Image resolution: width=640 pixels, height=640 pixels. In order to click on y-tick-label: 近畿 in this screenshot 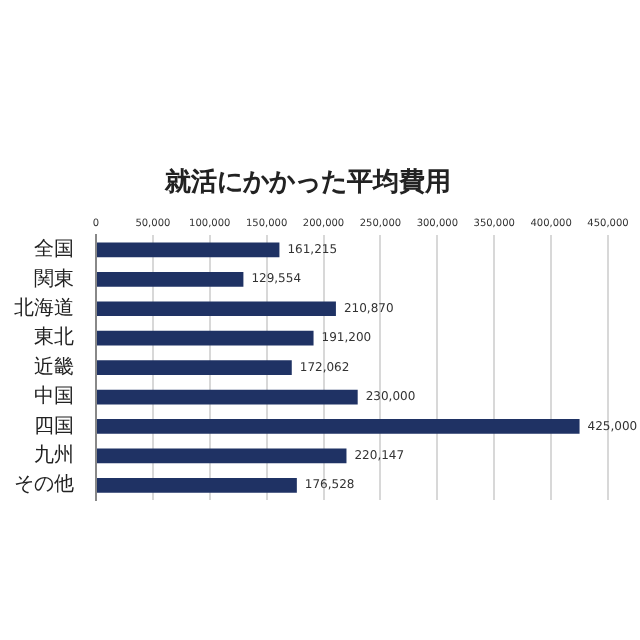, I will do `click(54, 366)`.